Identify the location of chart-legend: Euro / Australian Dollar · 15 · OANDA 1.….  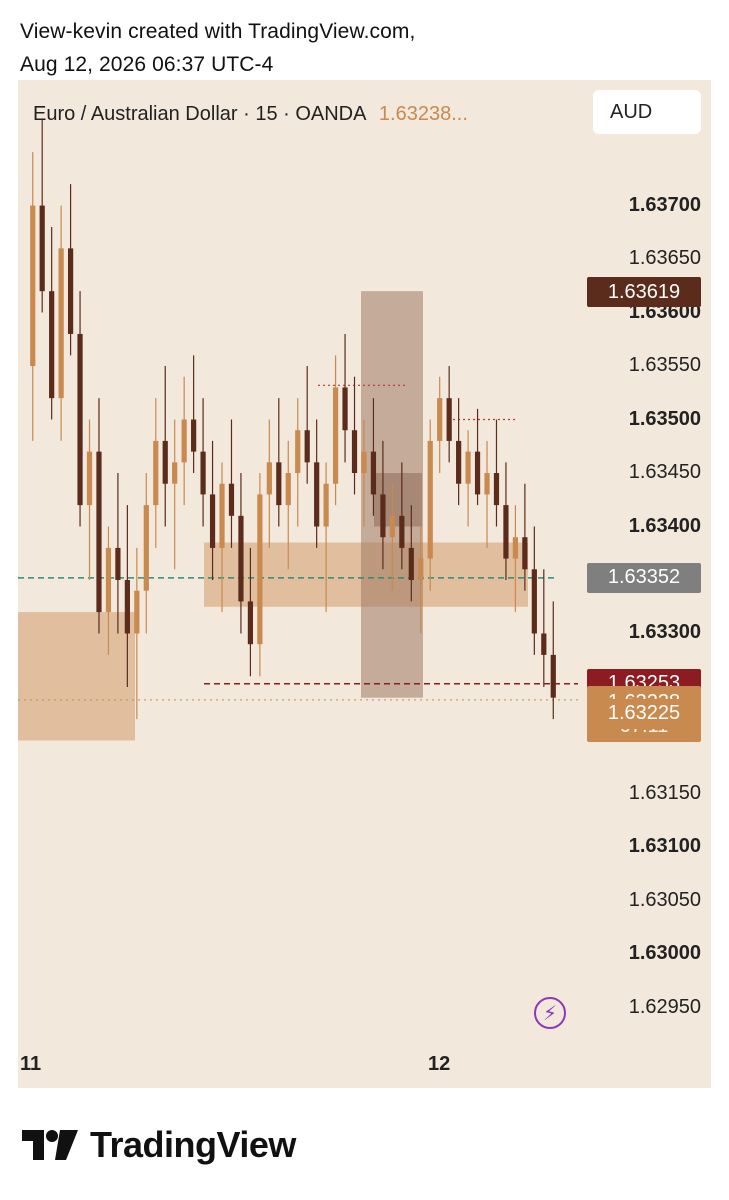
(250, 114).